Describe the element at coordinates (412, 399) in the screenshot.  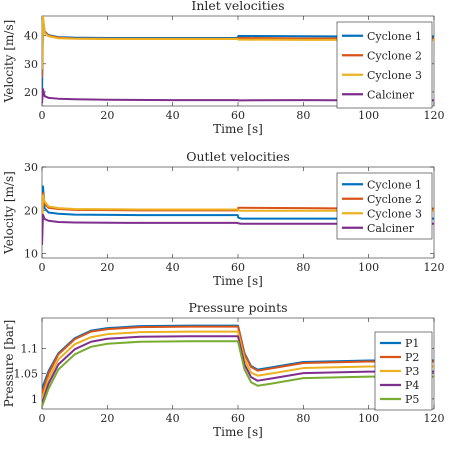
I see `legend-label: P5` at that location.